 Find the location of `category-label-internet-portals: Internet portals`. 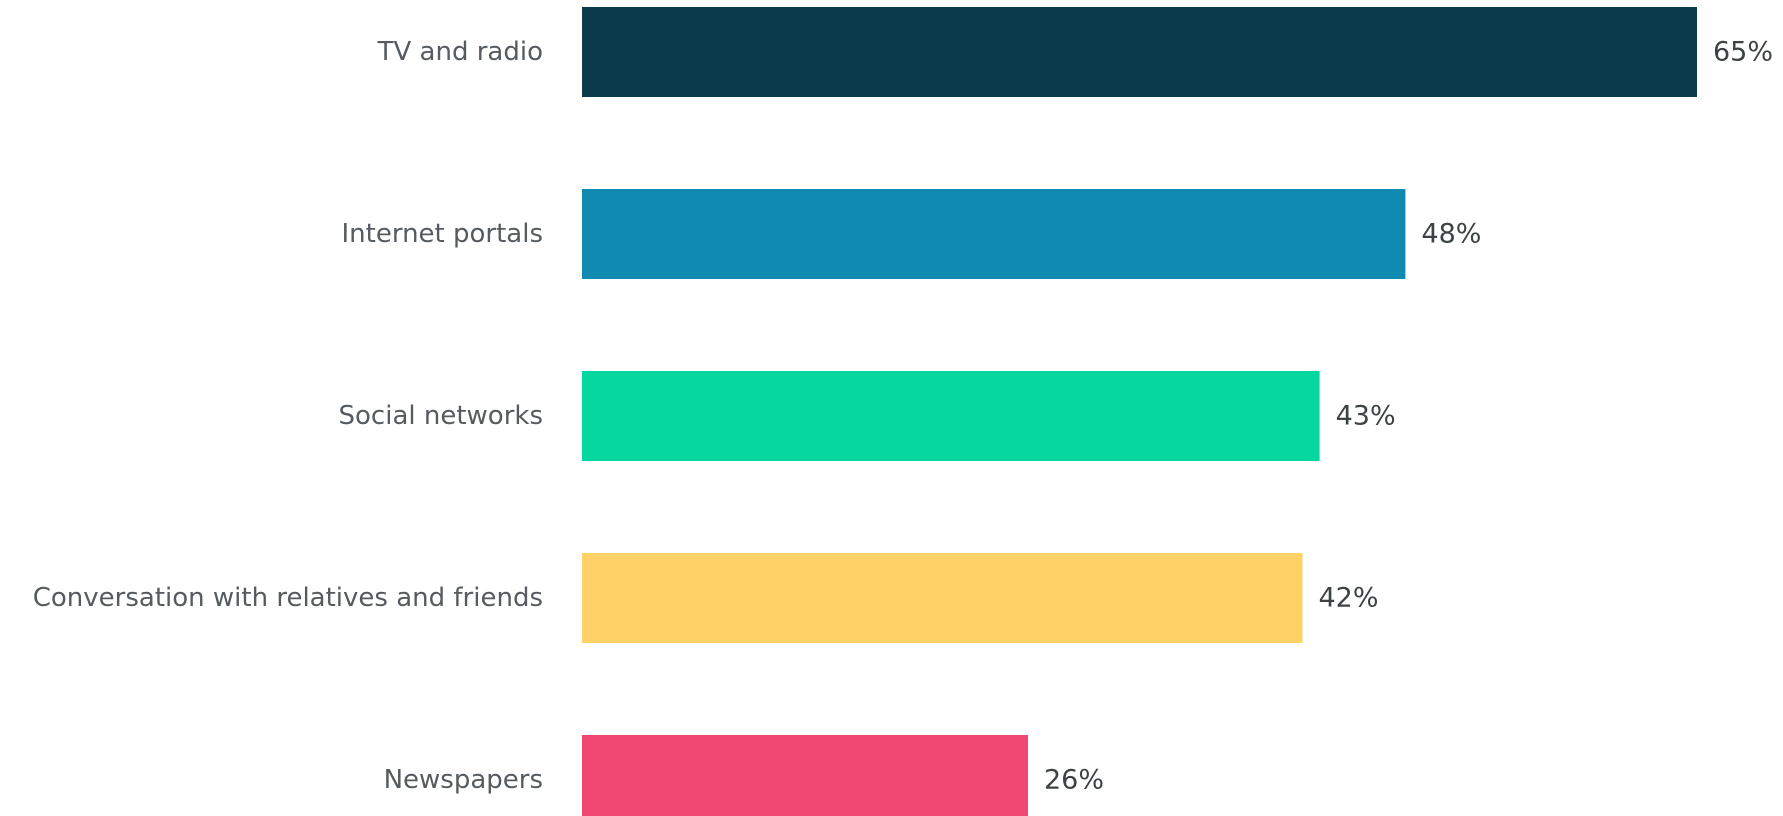

category-label-internet-portals: Internet portals is located at coordinates (443, 234).